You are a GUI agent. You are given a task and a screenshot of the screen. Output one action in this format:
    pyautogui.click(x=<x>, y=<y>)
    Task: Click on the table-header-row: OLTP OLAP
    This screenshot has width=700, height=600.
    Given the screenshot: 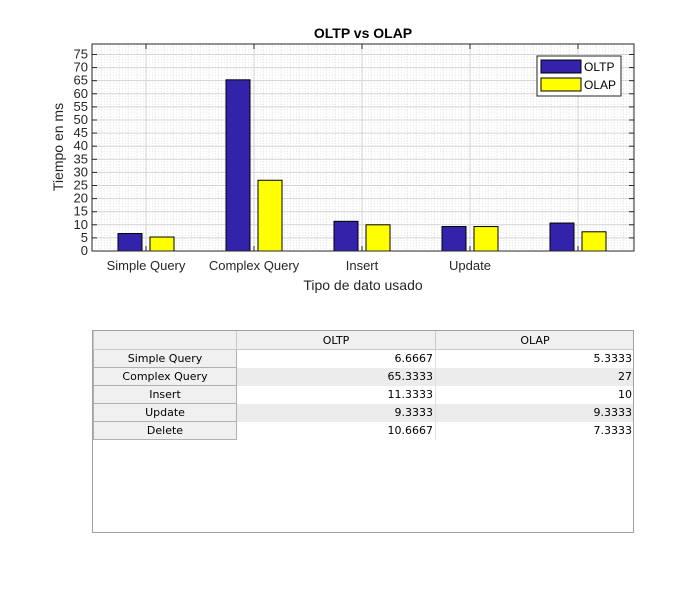 What is the action you would take?
    pyautogui.click(x=363, y=340)
    